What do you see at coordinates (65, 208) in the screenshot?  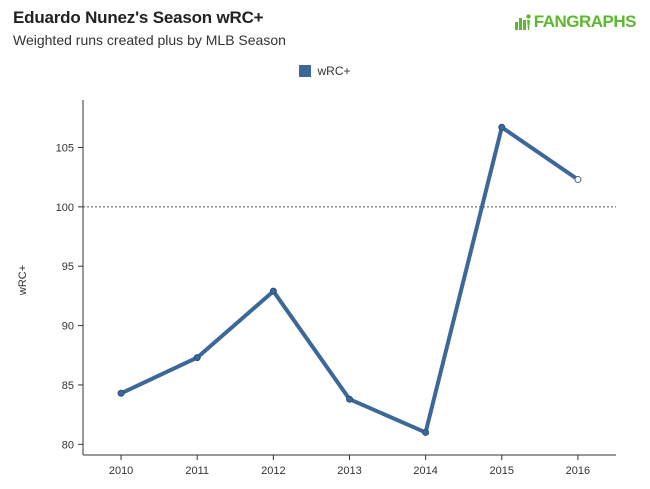 I see `y-tick-label: 100` at bounding box center [65, 208].